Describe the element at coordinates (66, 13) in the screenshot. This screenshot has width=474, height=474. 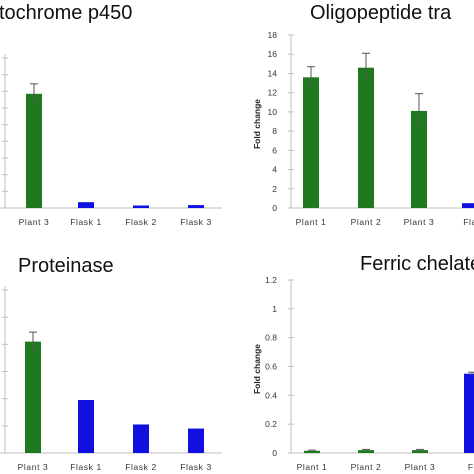
I see `chart-title: tochrome p450` at that location.